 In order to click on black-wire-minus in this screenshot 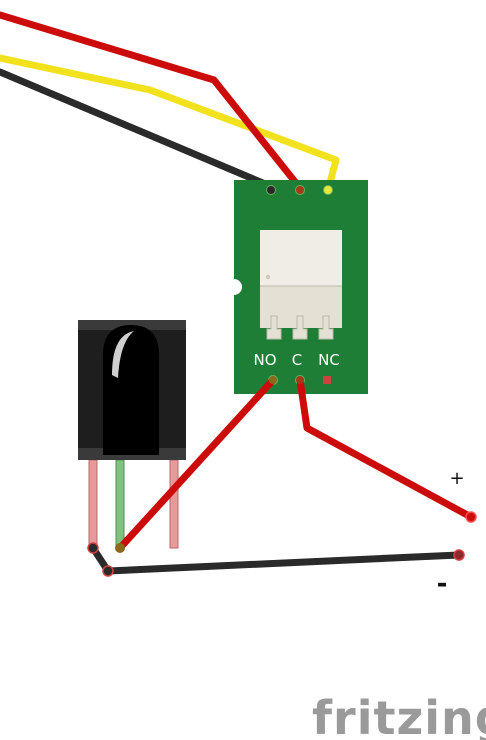, I will do `click(276, 559)`.